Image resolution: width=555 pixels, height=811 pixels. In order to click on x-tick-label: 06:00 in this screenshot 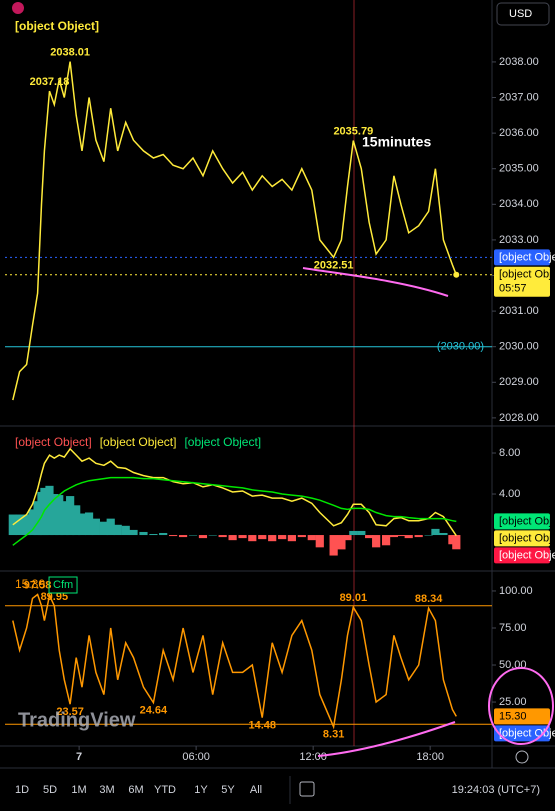, I will do `click(196, 757)`.